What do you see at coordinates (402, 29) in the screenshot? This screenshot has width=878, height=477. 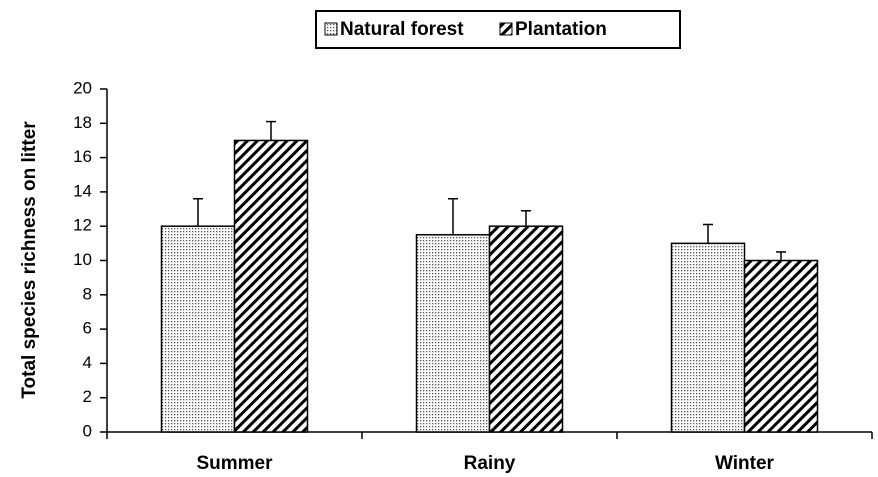 I see `legend-label: Natural forest` at bounding box center [402, 29].